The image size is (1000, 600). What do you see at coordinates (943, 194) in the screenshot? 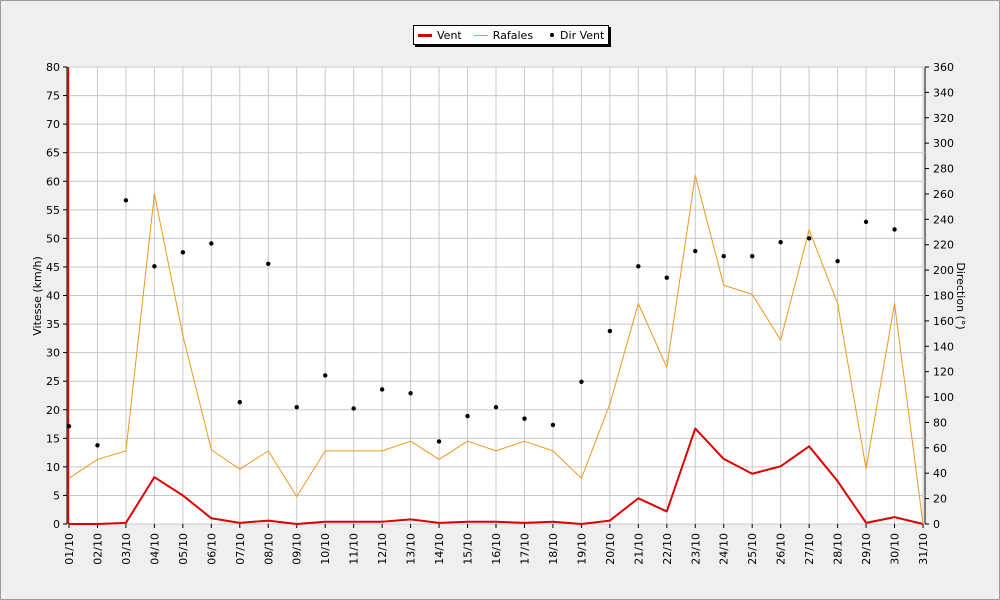
I see `y2-tick-label: 260` at bounding box center [943, 194].